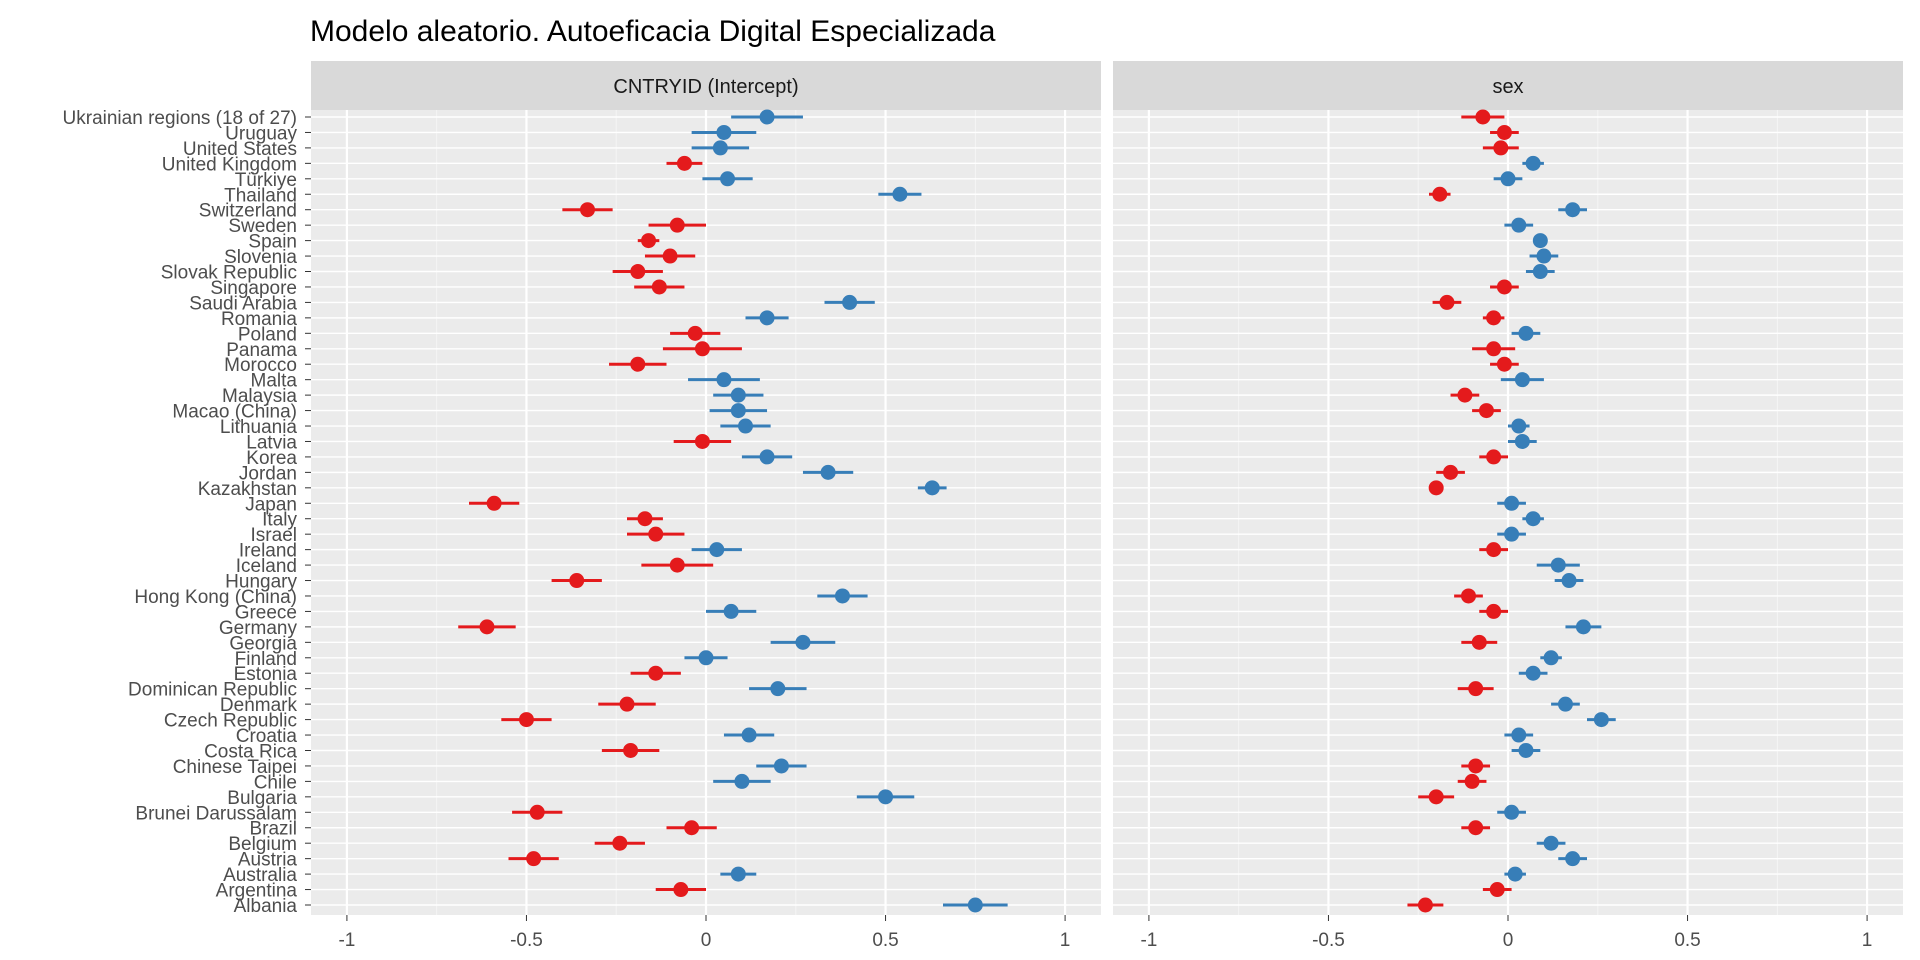 This screenshot has height=960, width=1920. What do you see at coordinates (262, 798) in the screenshot?
I see `y-tick-label: Bulgaria` at bounding box center [262, 798].